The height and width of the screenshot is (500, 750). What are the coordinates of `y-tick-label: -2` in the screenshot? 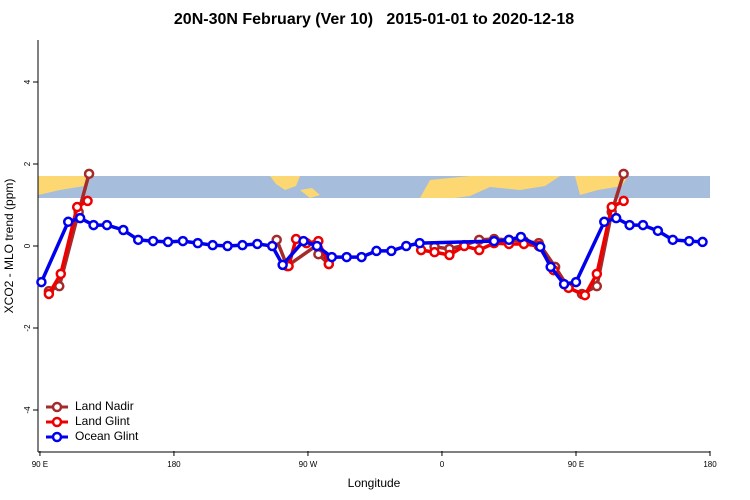 It's located at (27, 328).